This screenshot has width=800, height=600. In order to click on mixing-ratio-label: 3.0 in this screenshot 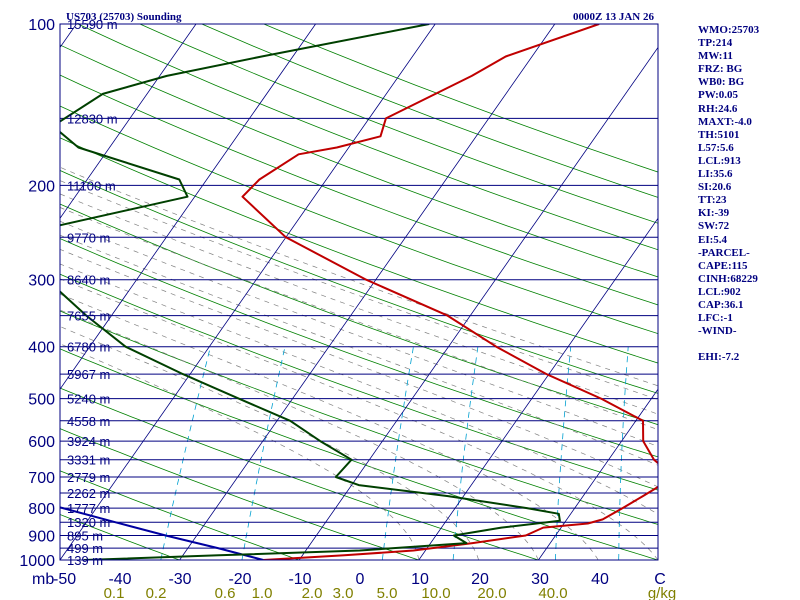, I will do `click(343, 592)`.